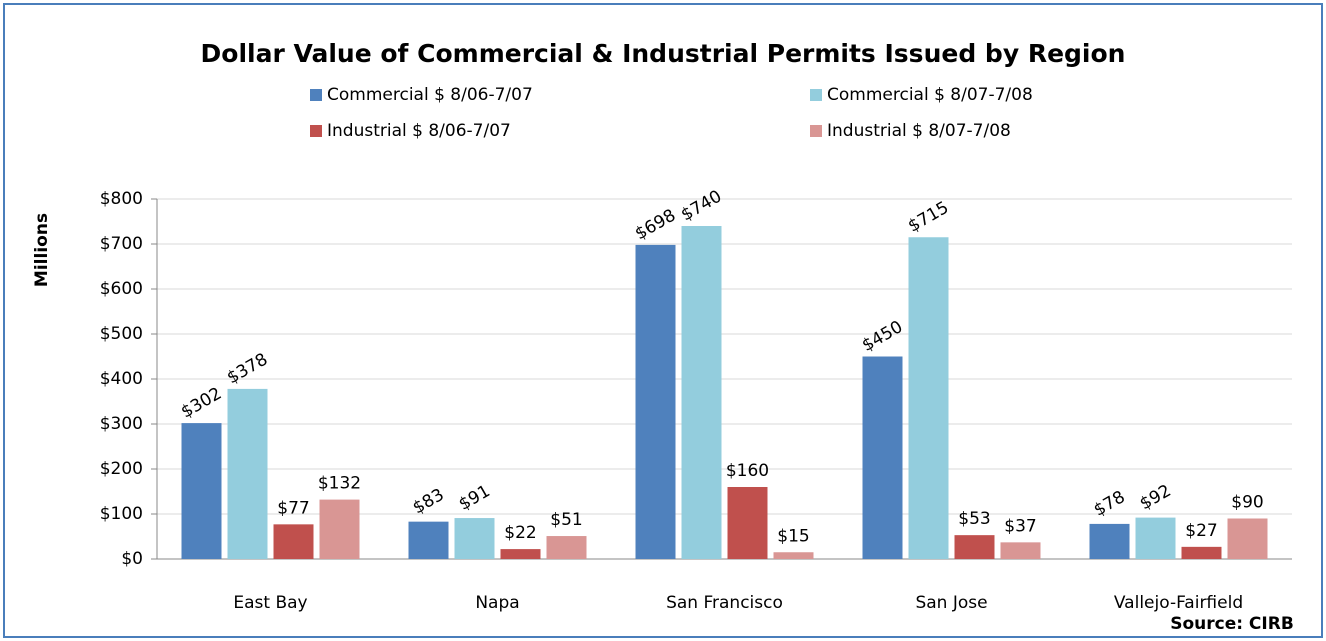 Image resolution: width=1326 pixels, height=641 pixels. I want to click on y-tick-label: $100, so click(121, 514).